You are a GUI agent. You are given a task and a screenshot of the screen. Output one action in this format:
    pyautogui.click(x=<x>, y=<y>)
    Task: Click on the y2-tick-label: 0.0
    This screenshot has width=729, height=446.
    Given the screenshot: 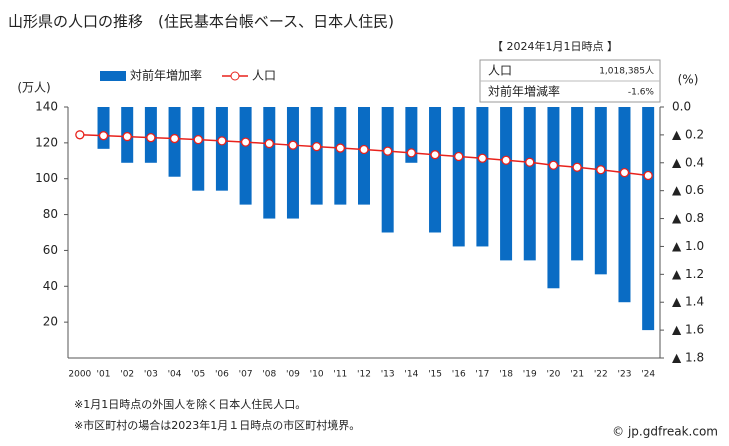 What is the action you would take?
    pyautogui.click(x=681, y=107)
    